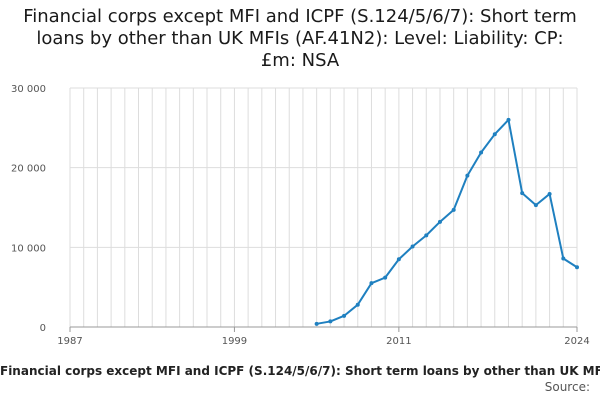 Image resolution: width=600 pixels, height=400 pixels. Describe the element at coordinates (28, 89) in the screenshot. I see `y-tick-label: 30 000` at that location.